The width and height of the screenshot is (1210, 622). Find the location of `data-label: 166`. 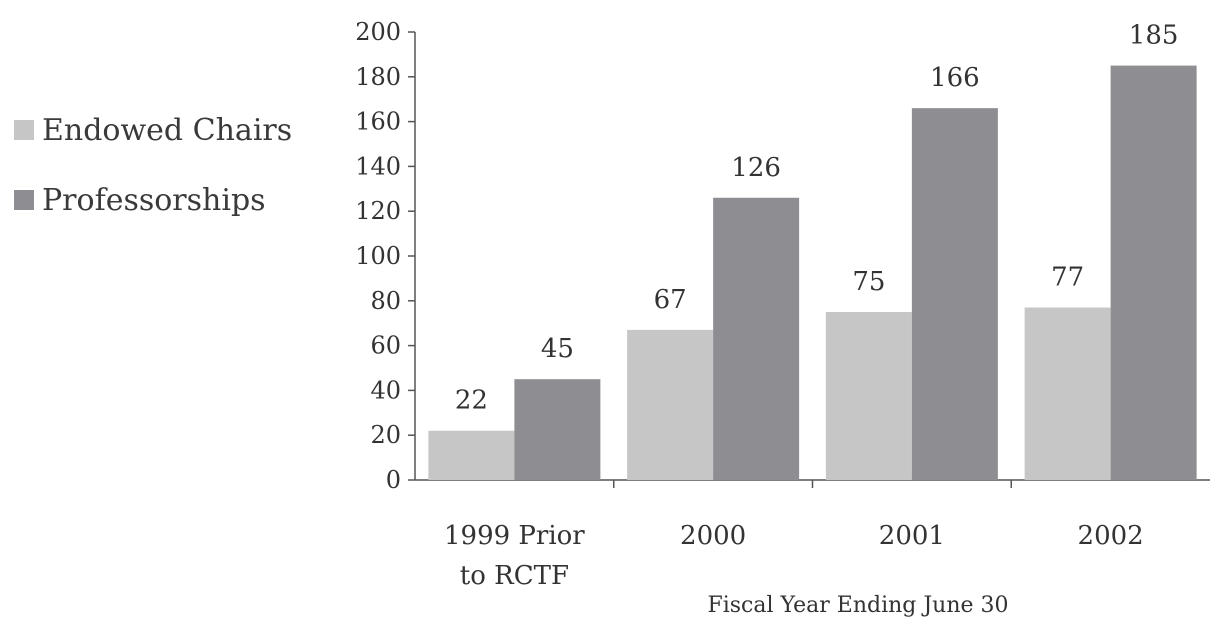

data-label: 166 is located at coordinates (955, 78).